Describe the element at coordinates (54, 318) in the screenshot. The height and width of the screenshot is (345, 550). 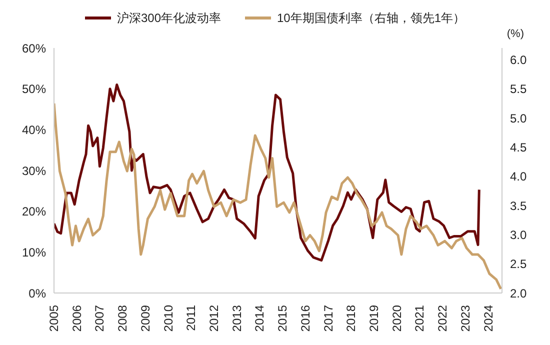
I see `x-tick-label: 2005` at that location.